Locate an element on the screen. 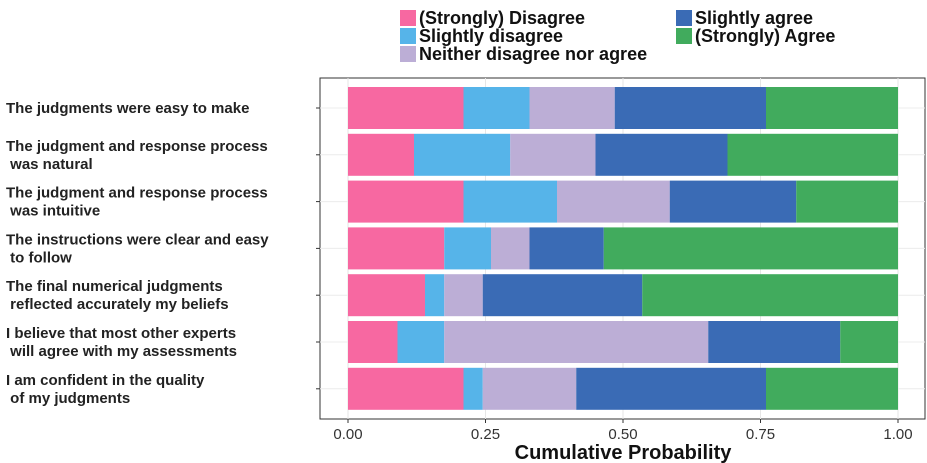  legend-item: (Strongly) Agree is located at coordinates (755, 36).